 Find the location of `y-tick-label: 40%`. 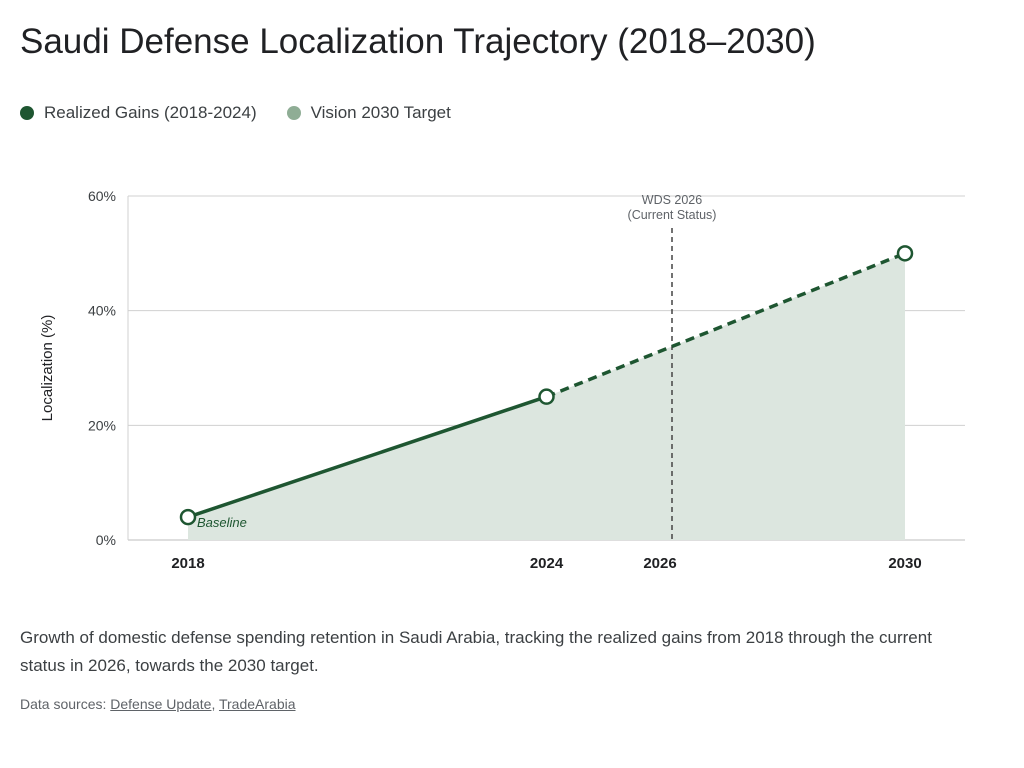

y-tick-label: 40% is located at coordinates (102, 311).